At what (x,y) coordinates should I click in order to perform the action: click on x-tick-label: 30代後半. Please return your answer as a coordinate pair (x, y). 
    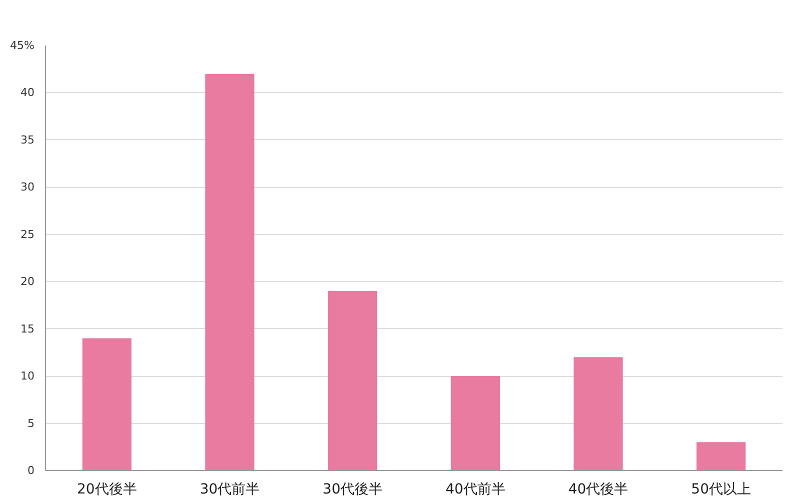
    Looking at the image, I should click on (352, 490).